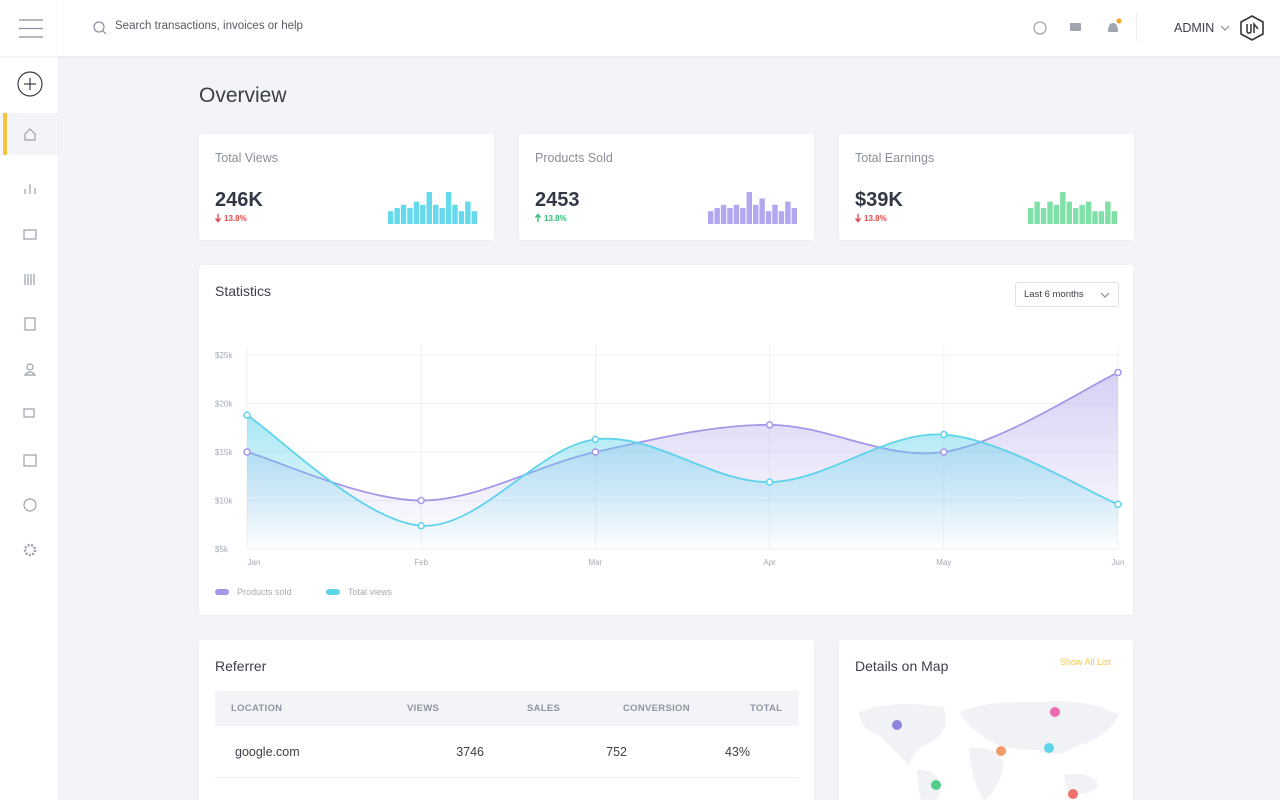 The image size is (1280, 800). I want to click on card-value: 246K, so click(239, 200).